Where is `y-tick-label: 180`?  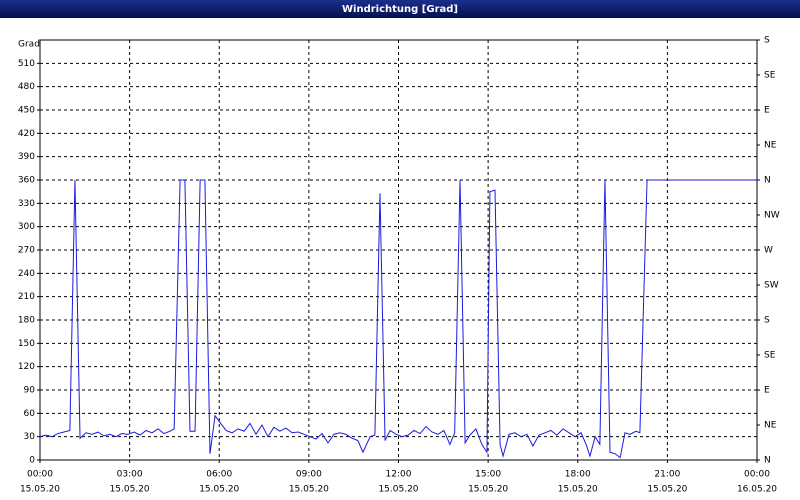 y-tick-label: 180 is located at coordinates (26, 321).